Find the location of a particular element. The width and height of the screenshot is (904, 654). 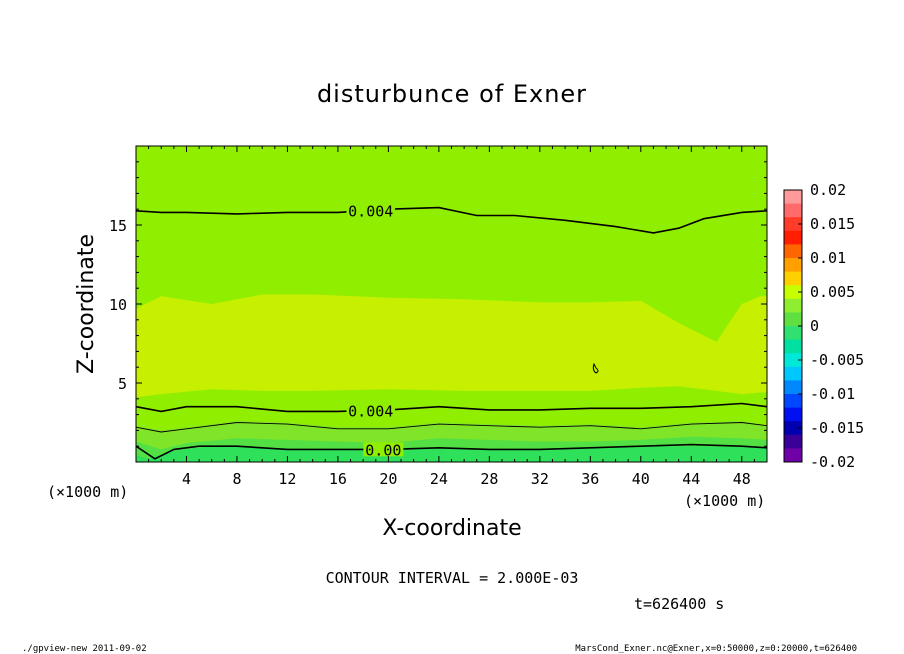

contour-label-0: 0.004 is located at coordinates (370, 211).